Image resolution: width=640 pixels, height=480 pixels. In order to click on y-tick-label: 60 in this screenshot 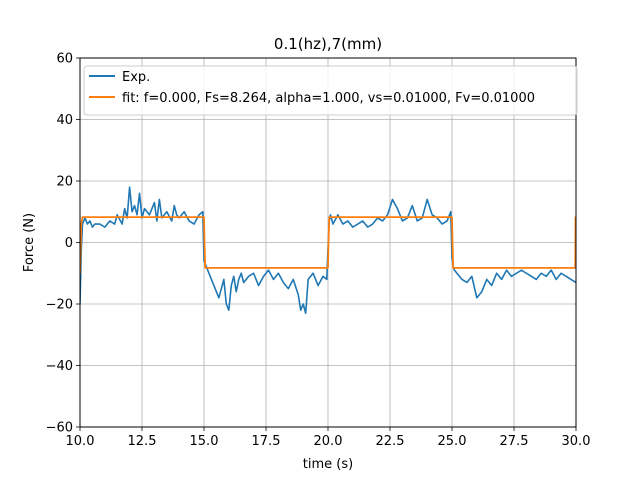, I will do `click(64, 59)`.